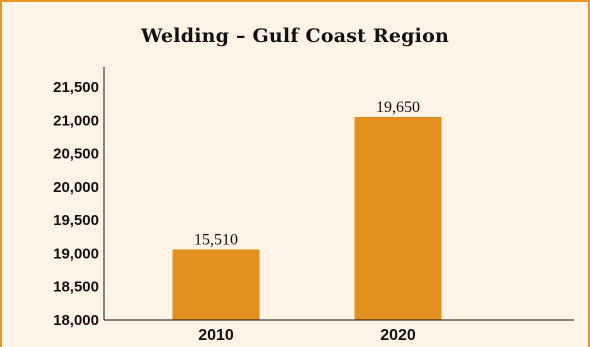 This screenshot has width=590, height=347. Describe the element at coordinates (76, 287) in the screenshot. I see `y-tick-label: 18,500` at that location.